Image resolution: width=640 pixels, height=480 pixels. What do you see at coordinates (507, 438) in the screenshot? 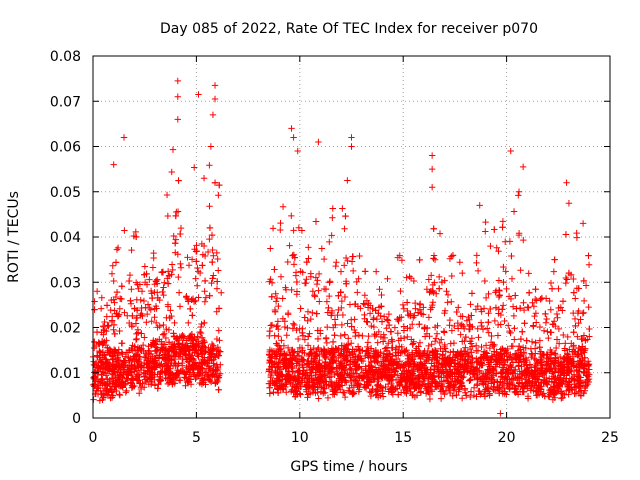
I see `x-tick-label: 20` at bounding box center [507, 438].